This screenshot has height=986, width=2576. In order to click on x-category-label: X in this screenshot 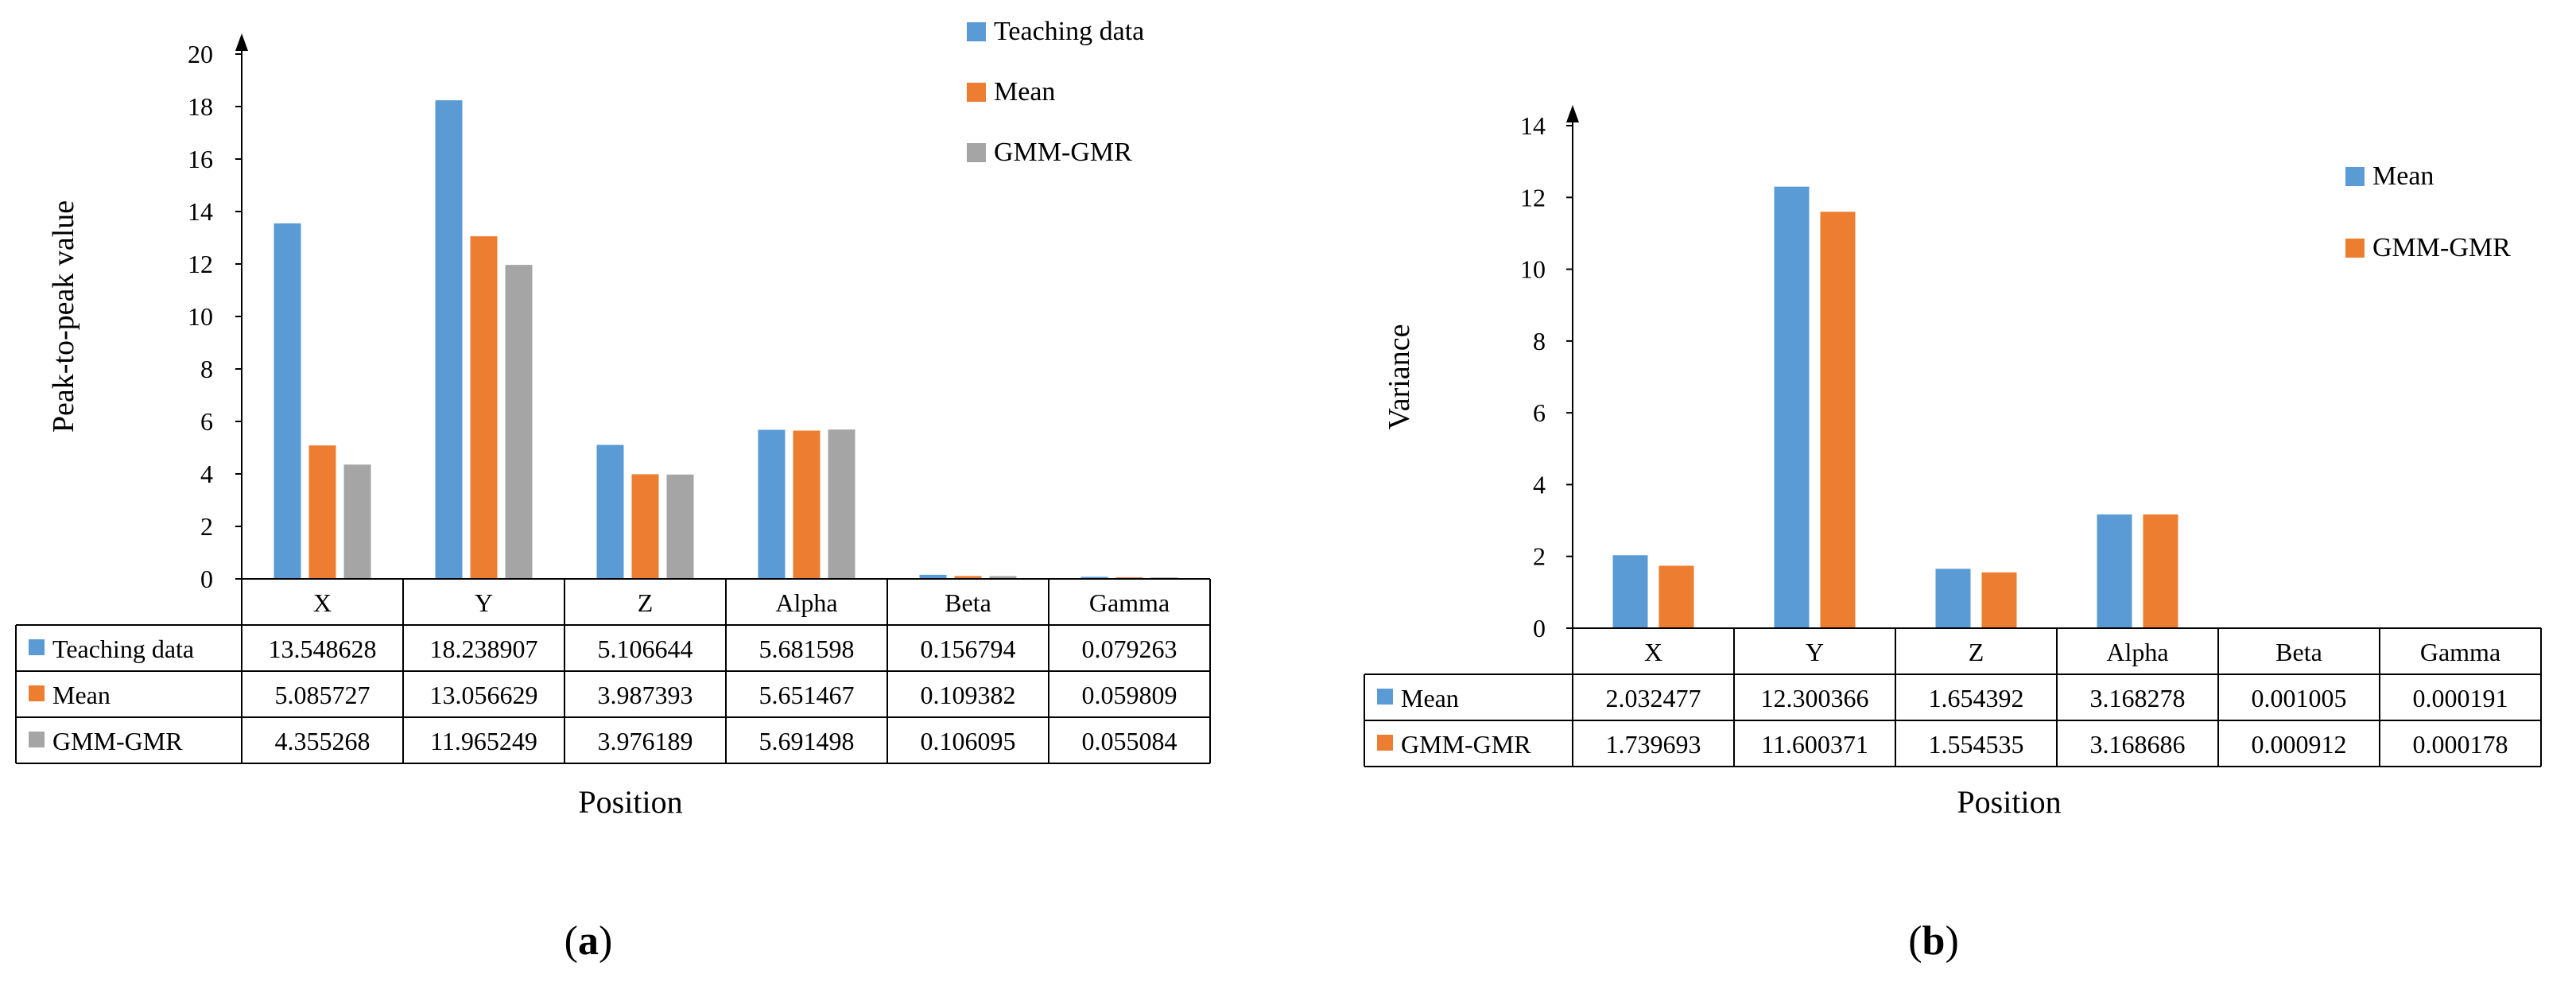, I will do `click(1653, 652)`.